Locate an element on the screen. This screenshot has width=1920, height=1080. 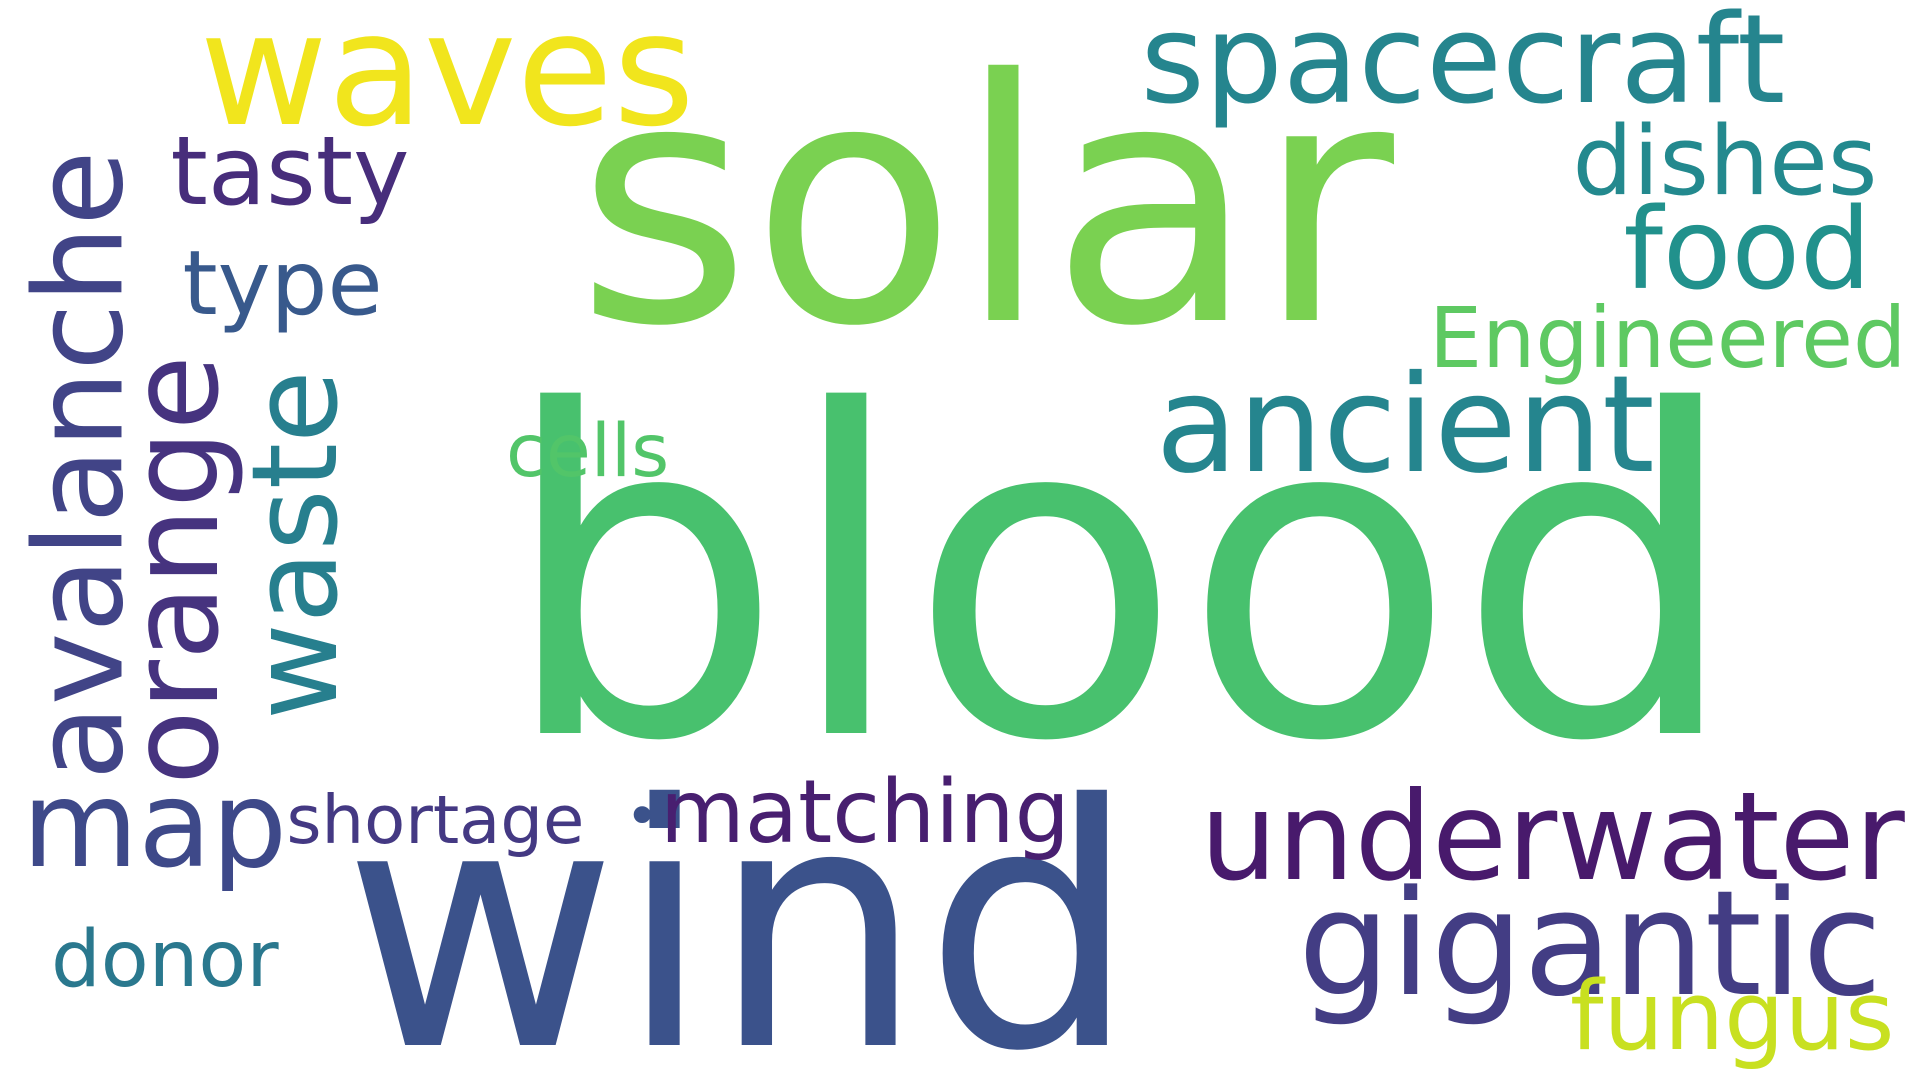
word-underwater: underwater is located at coordinates (1552, 836).